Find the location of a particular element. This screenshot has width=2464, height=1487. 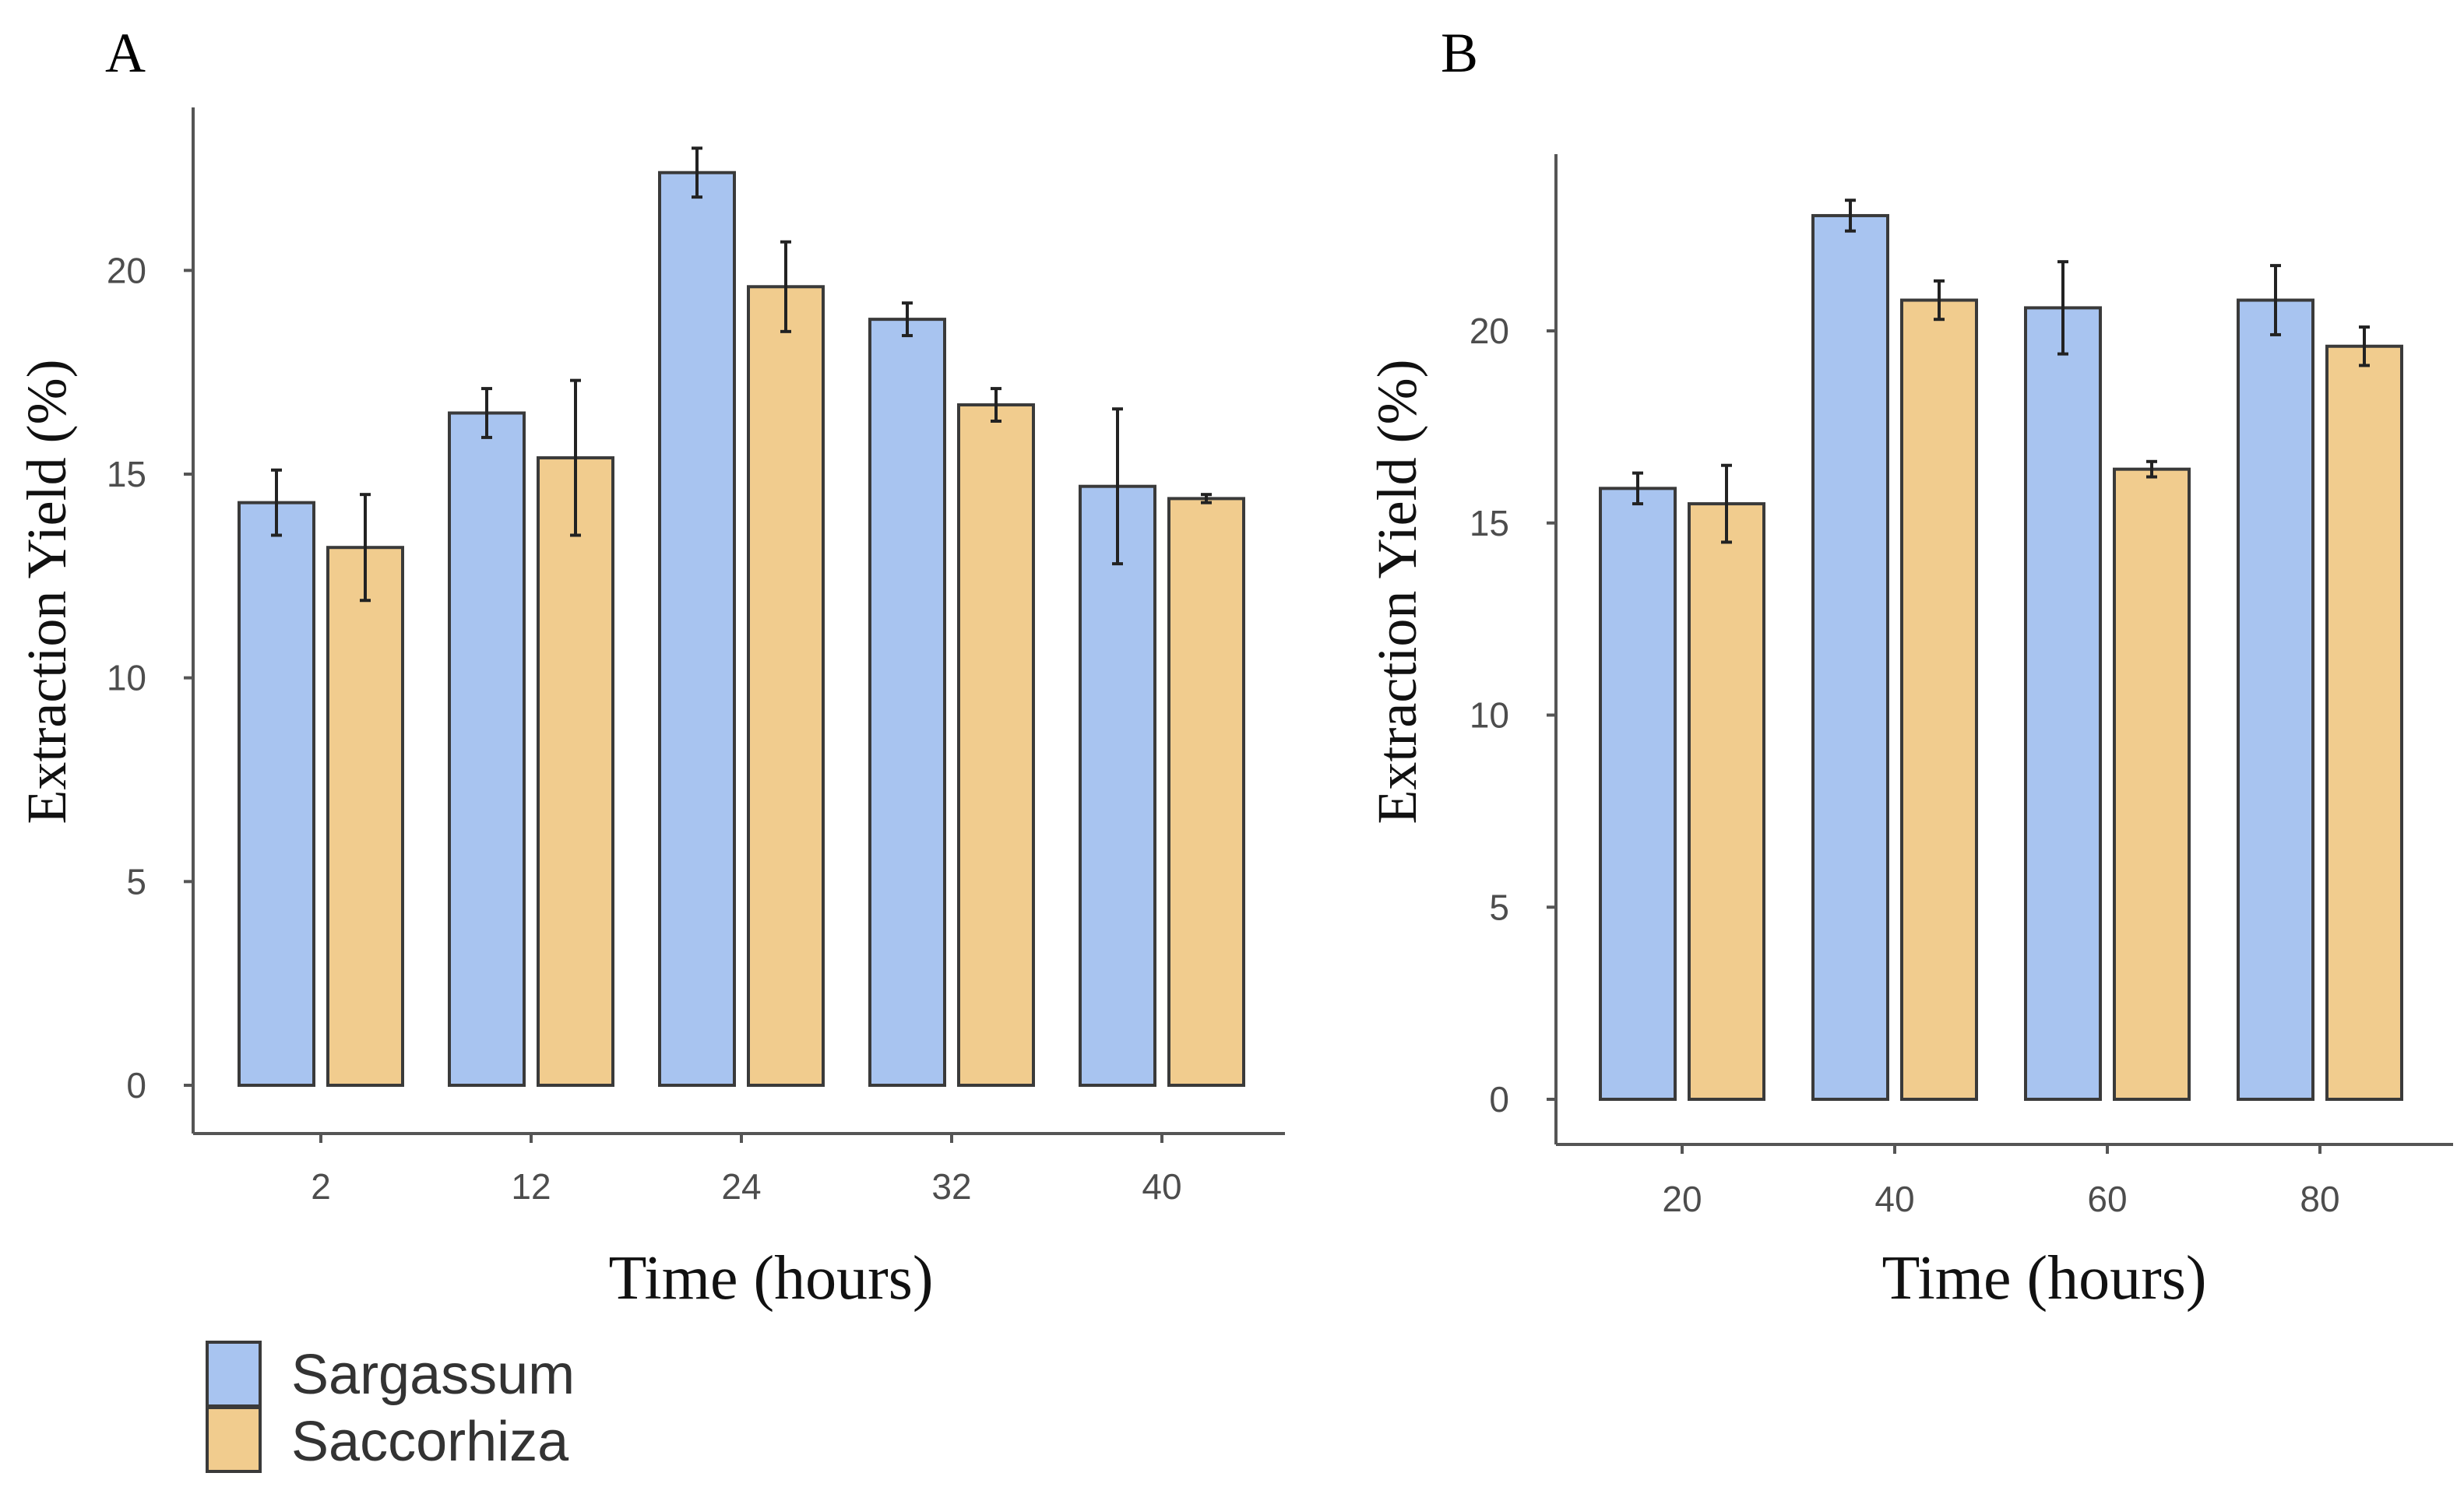

panel-b-y-tick-label: 15 is located at coordinates (1489, 523).